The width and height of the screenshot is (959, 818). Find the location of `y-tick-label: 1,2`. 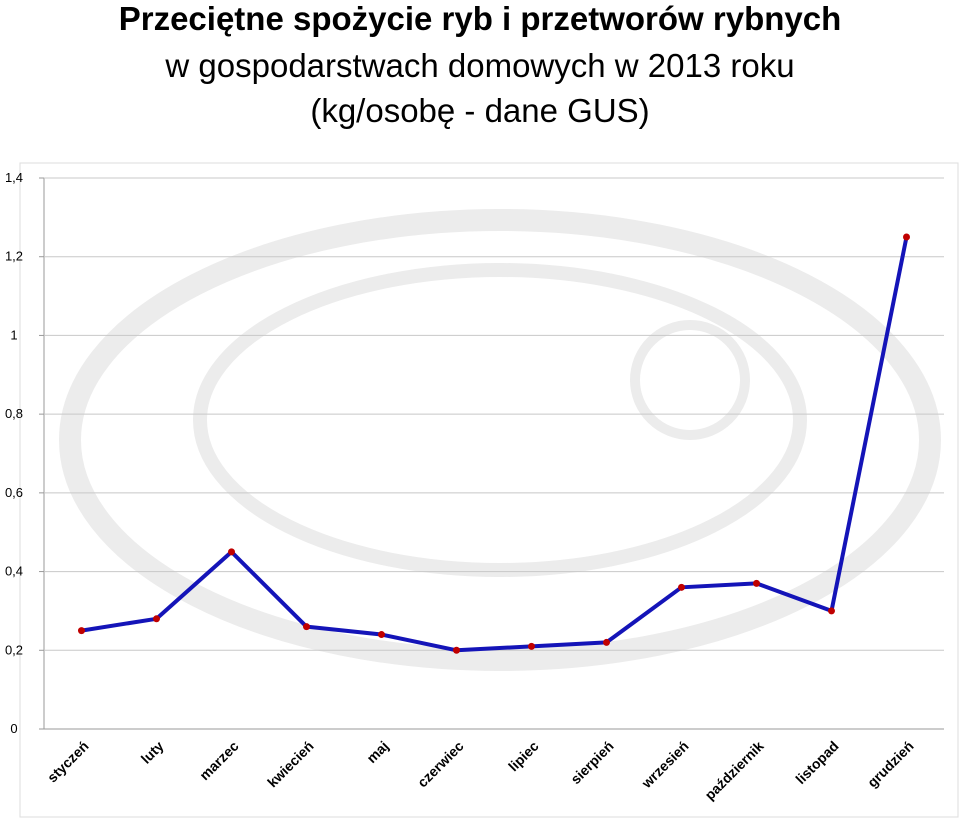

y-tick-label: 1,2 is located at coordinates (14, 256).